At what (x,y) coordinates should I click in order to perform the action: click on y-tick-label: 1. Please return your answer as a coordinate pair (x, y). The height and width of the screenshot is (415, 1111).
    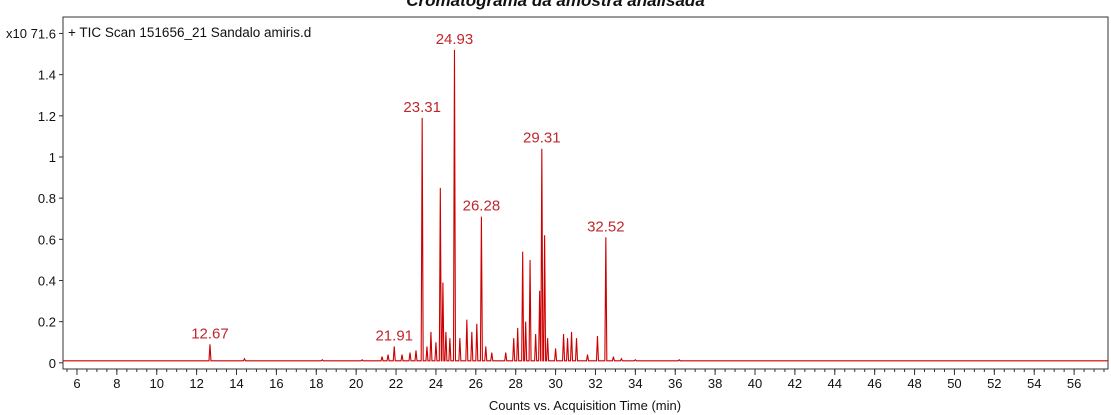
    Looking at the image, I should click on (52, 157).